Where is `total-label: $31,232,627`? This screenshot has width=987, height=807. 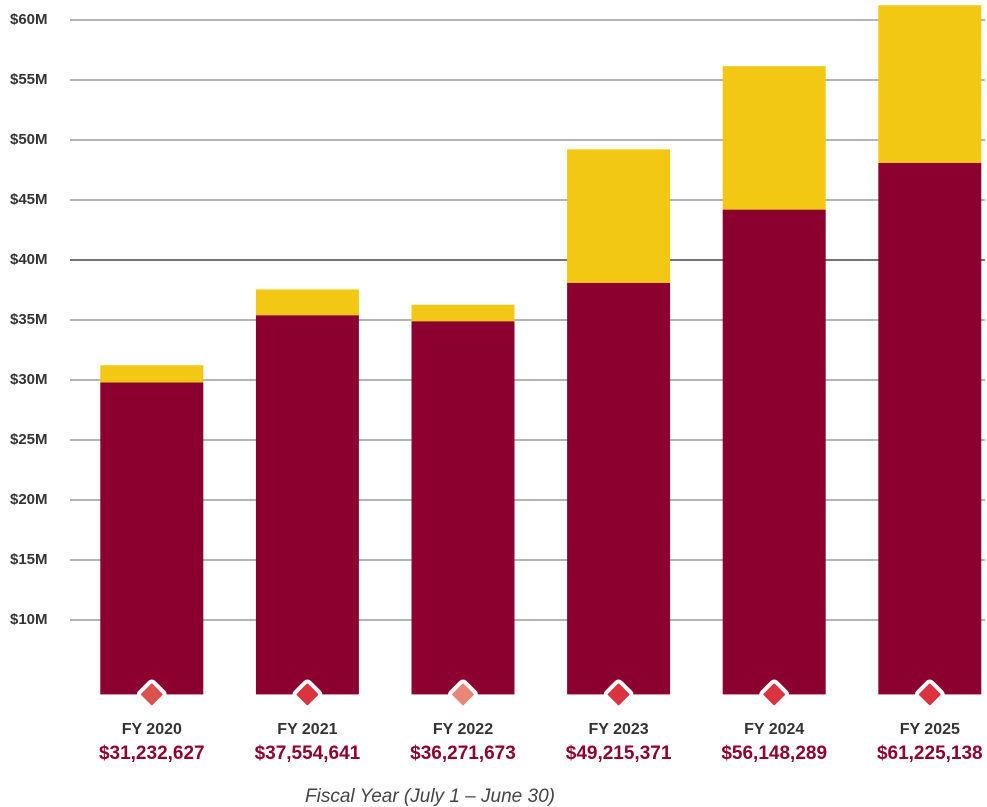
total-label: $31,232,627 is located at coordinates (152, 753).